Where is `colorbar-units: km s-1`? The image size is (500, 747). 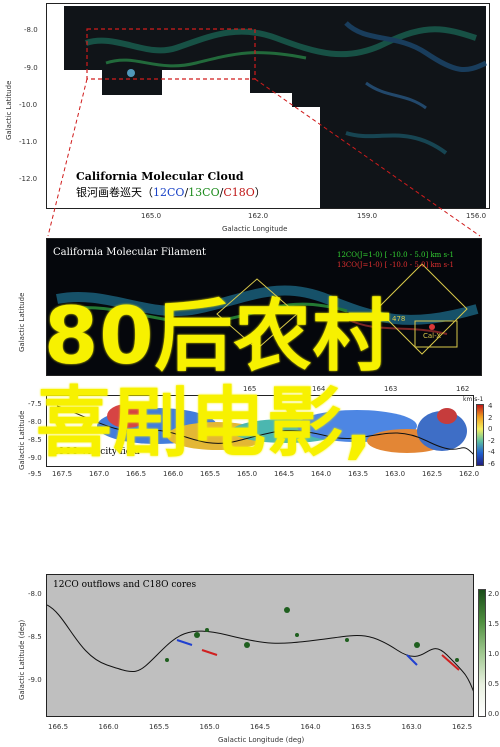 colorbar-units: km s-1 is located at coordinates (473, 399).